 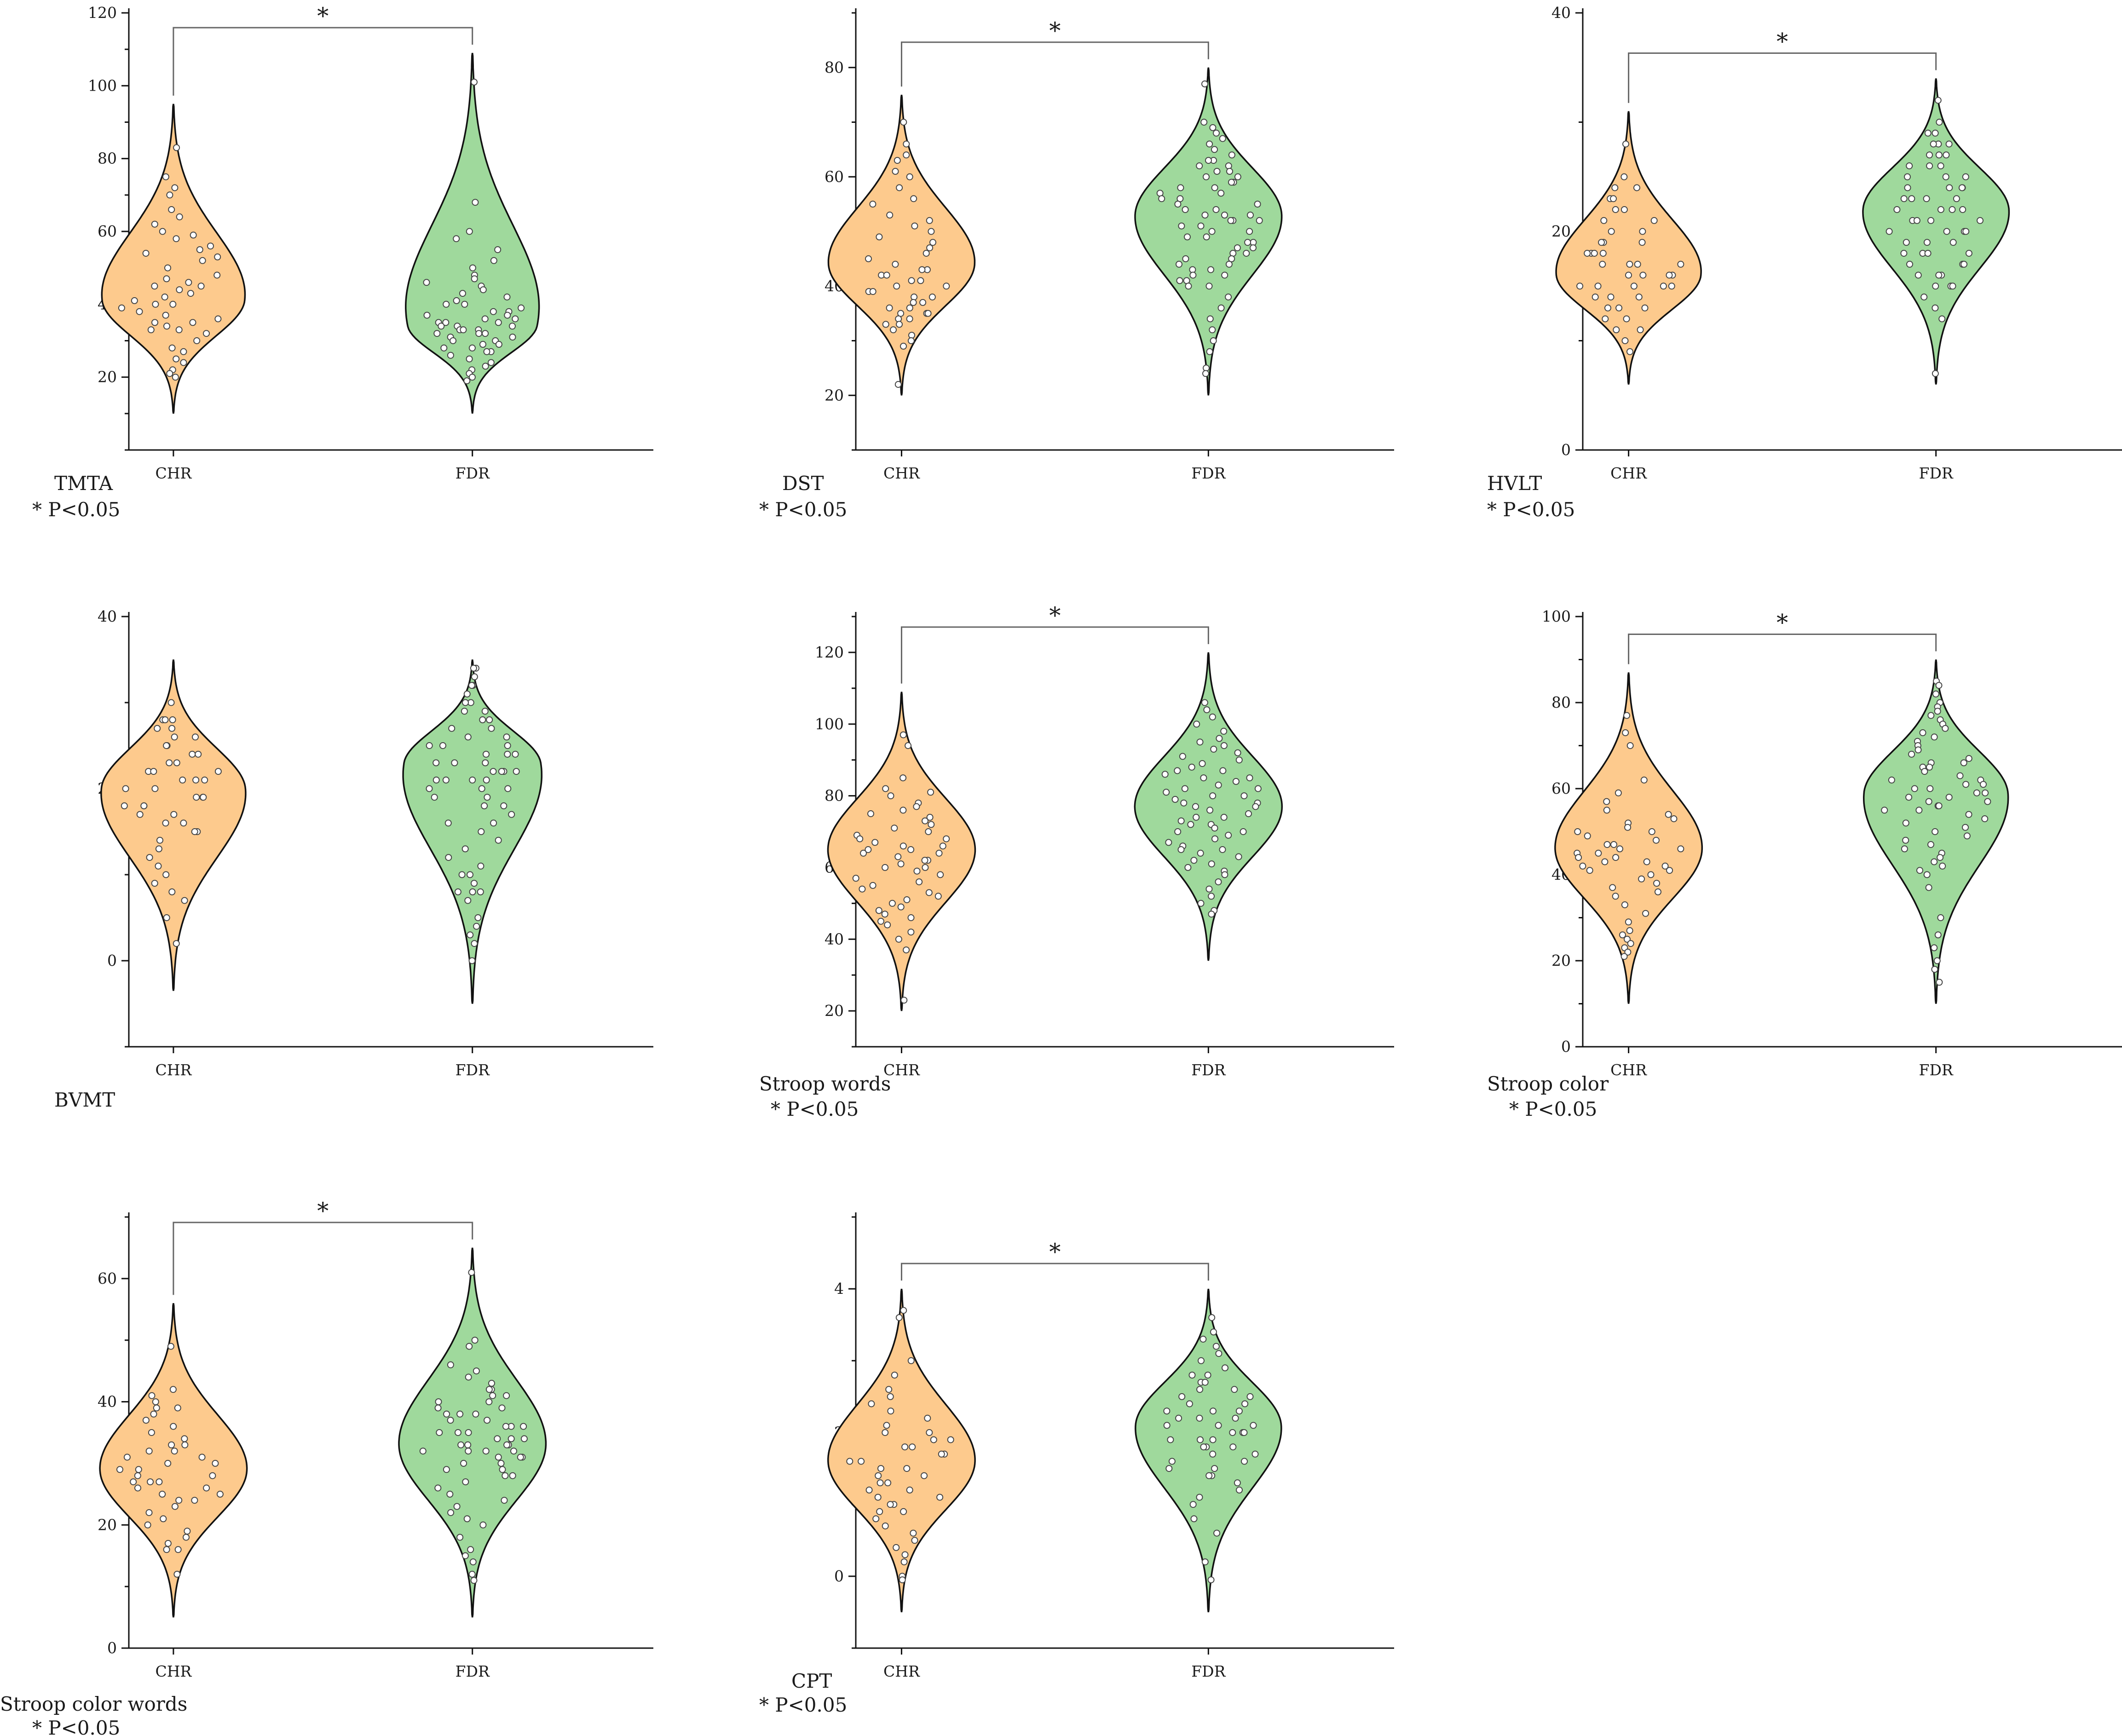 What do you see at coordinates (103, 85) in the screenshot?
I see `y-tick-label: 100` at bounding box center [103, 85].